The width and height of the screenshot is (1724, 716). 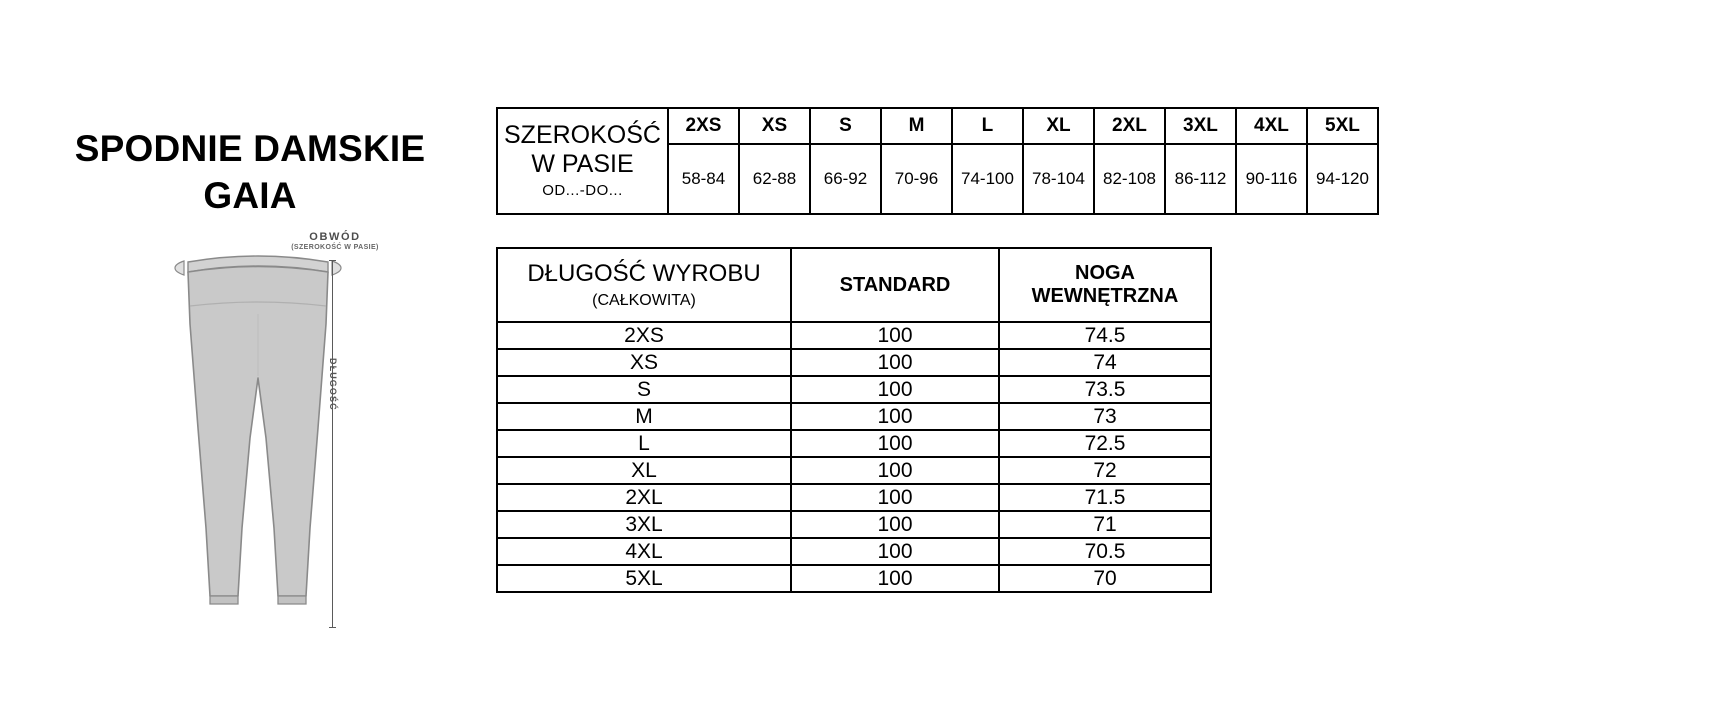 I want to click on table-row: XL 100 72, so click(x=854, y=470).